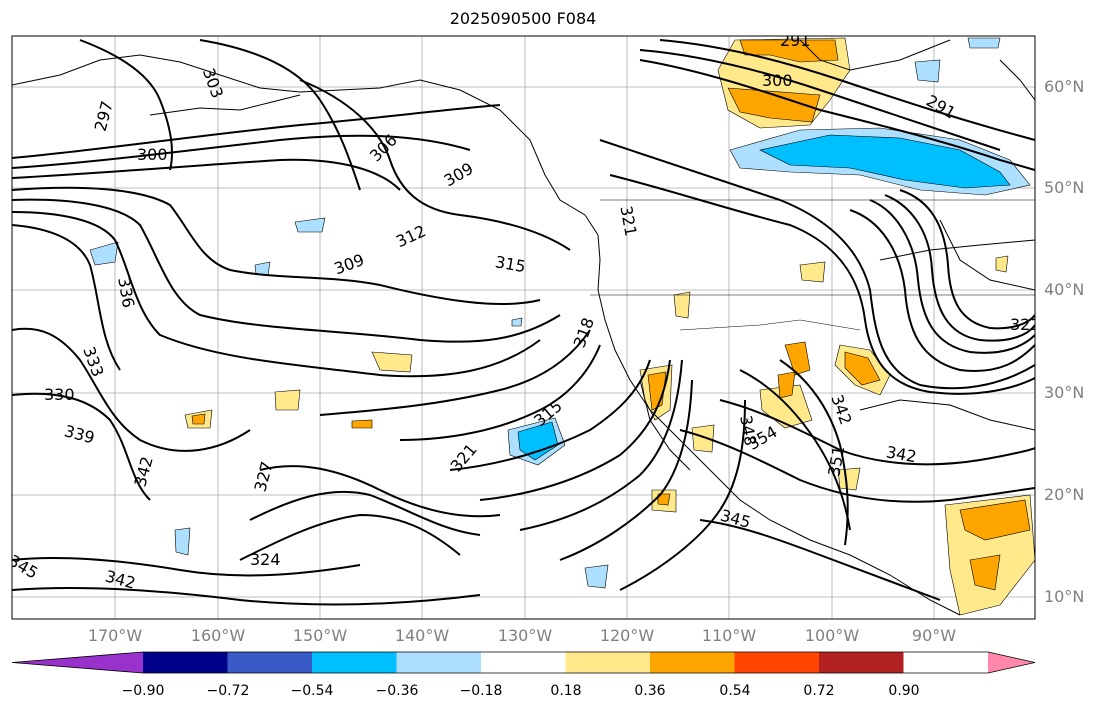 Image resolution: width=1105 pixels, height=712 pixels. What do you see at coordinates (1064, 289) in the screenshot?
I see `lat-label: 40°N` at bounding box center [1064, 289].